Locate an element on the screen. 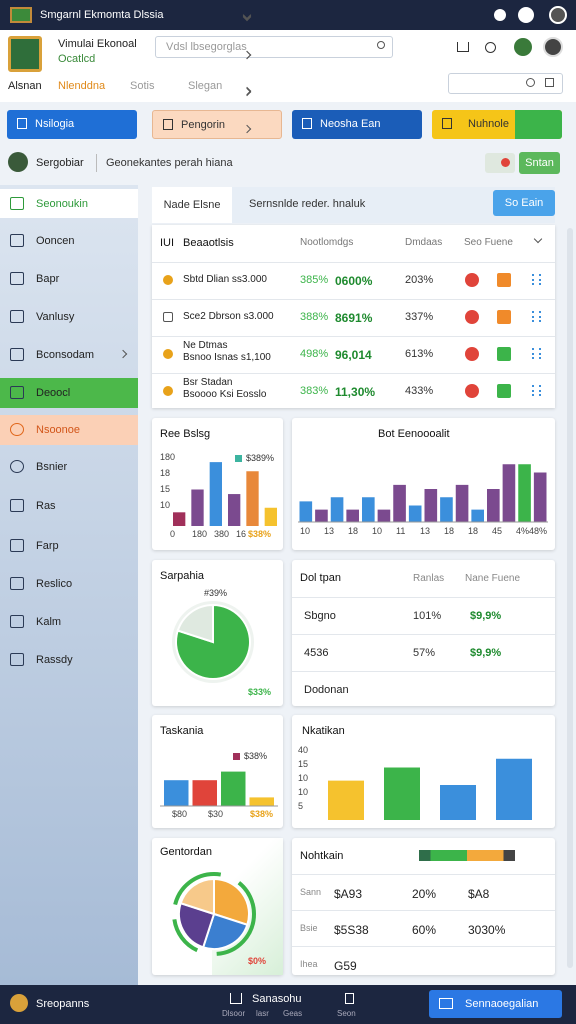 The image size is (576, 1024). card: Taskania $38% $80 $30 $38% is located at coordinates (217, 771).